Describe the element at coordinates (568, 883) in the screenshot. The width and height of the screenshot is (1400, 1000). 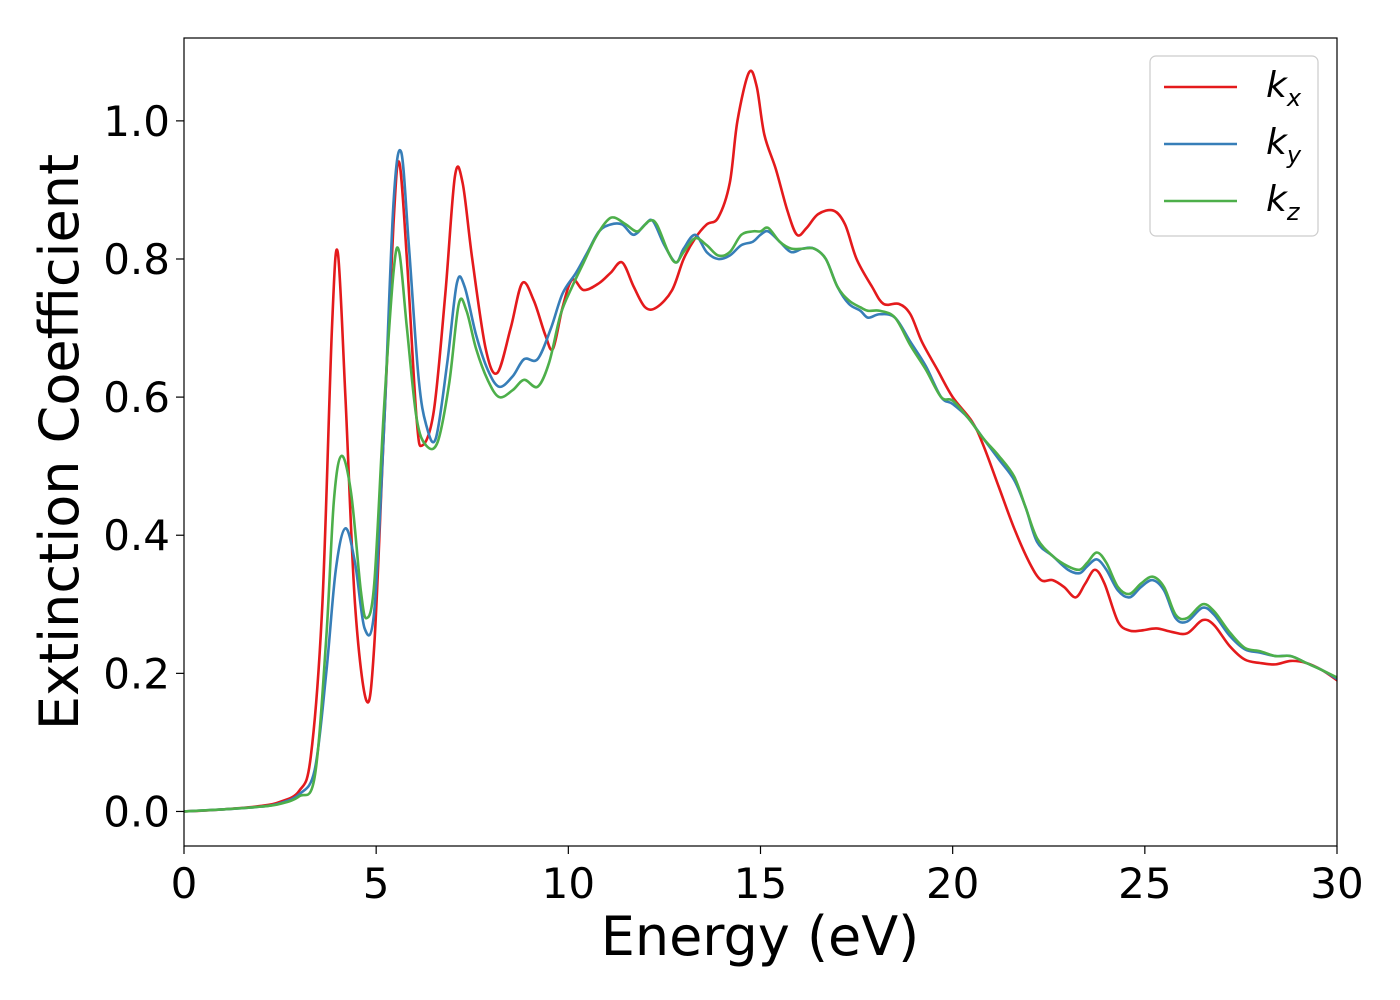
I see `x-tick-label: 10` at that location.